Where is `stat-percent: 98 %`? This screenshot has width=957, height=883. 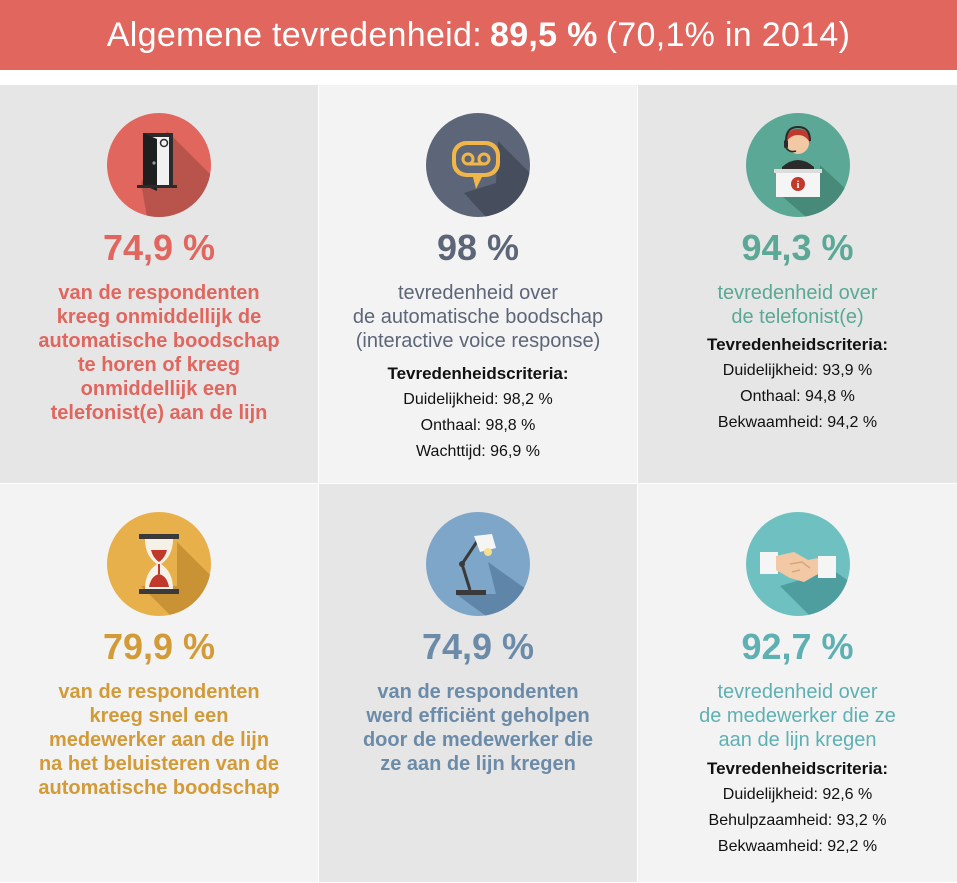
stat-percent: 98 % is located at coordinates (478, 247).